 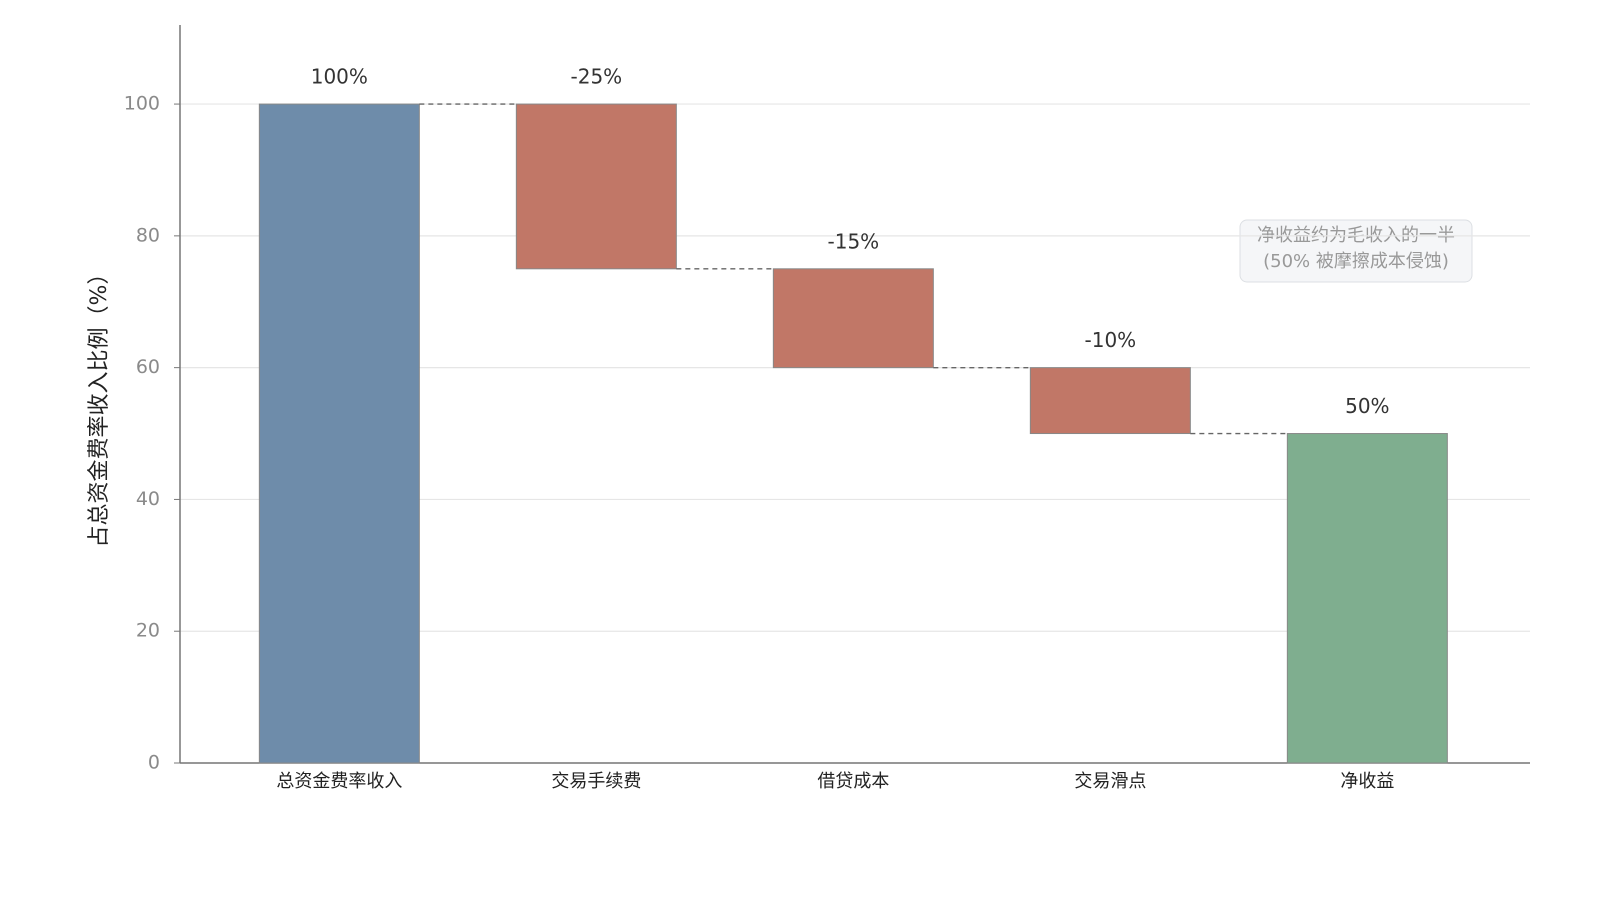 What do you see at coordinates (148, 367) in the screenshot?
I see `y-tick-label: 60` at bounding box center [148, 367].